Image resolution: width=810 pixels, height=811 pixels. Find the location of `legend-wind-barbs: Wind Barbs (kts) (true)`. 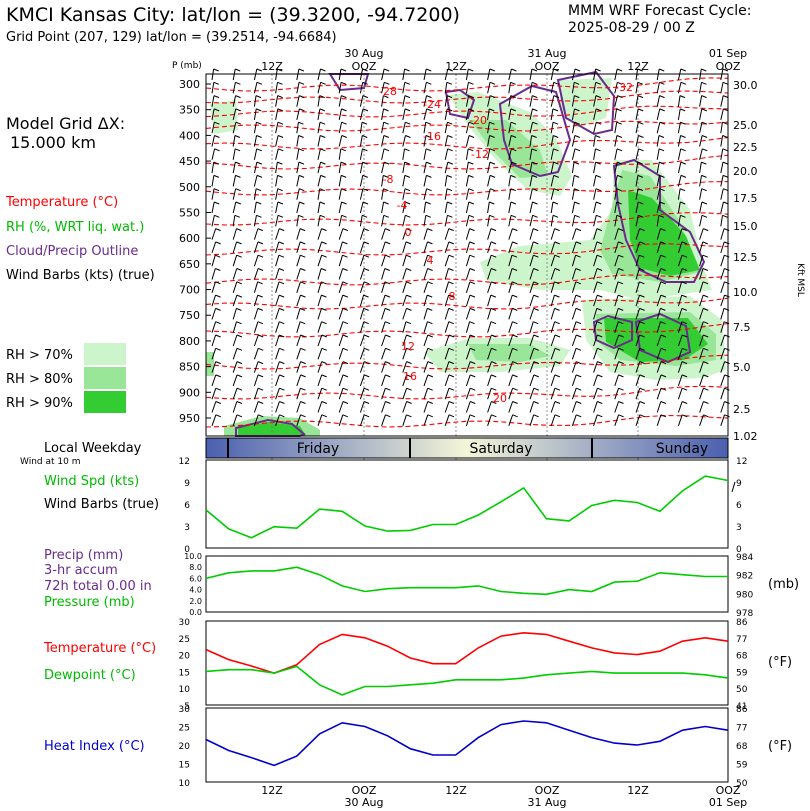

legend-wind-barbs: Wind Barbs (kts) (true) is located at coordinates (80, 275).